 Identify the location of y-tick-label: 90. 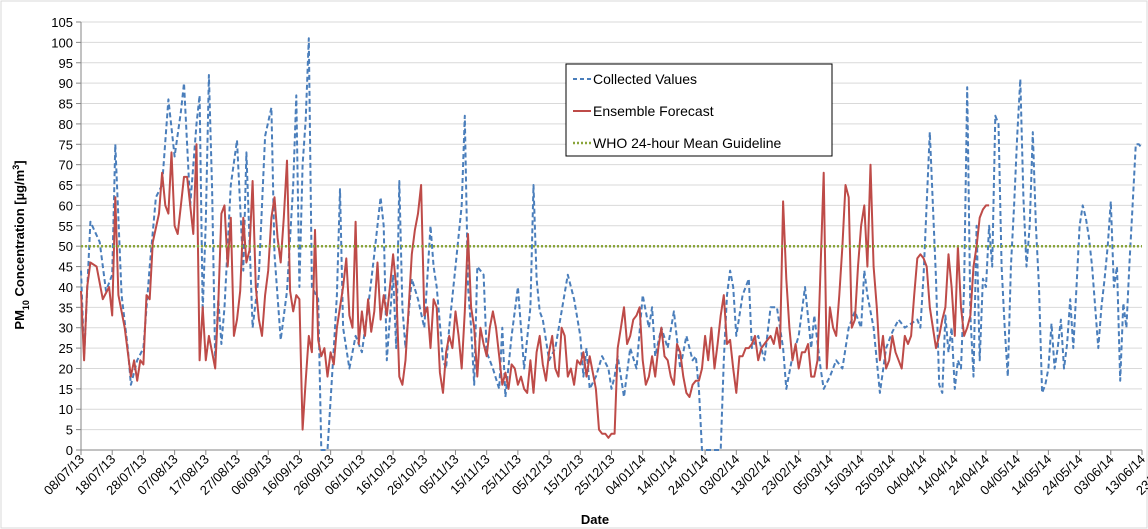
(66, 83).